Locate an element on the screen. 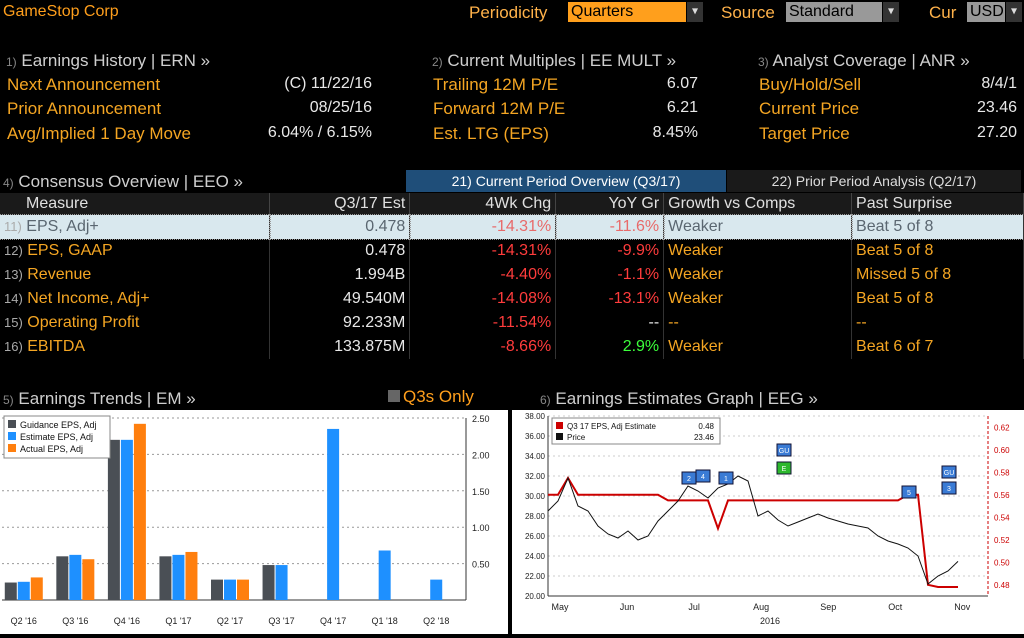 This screenshot has width=1024, height=638. current-multiples-link: 2) Current Multiples | EE MULT » is located at coordinates (554, 61).